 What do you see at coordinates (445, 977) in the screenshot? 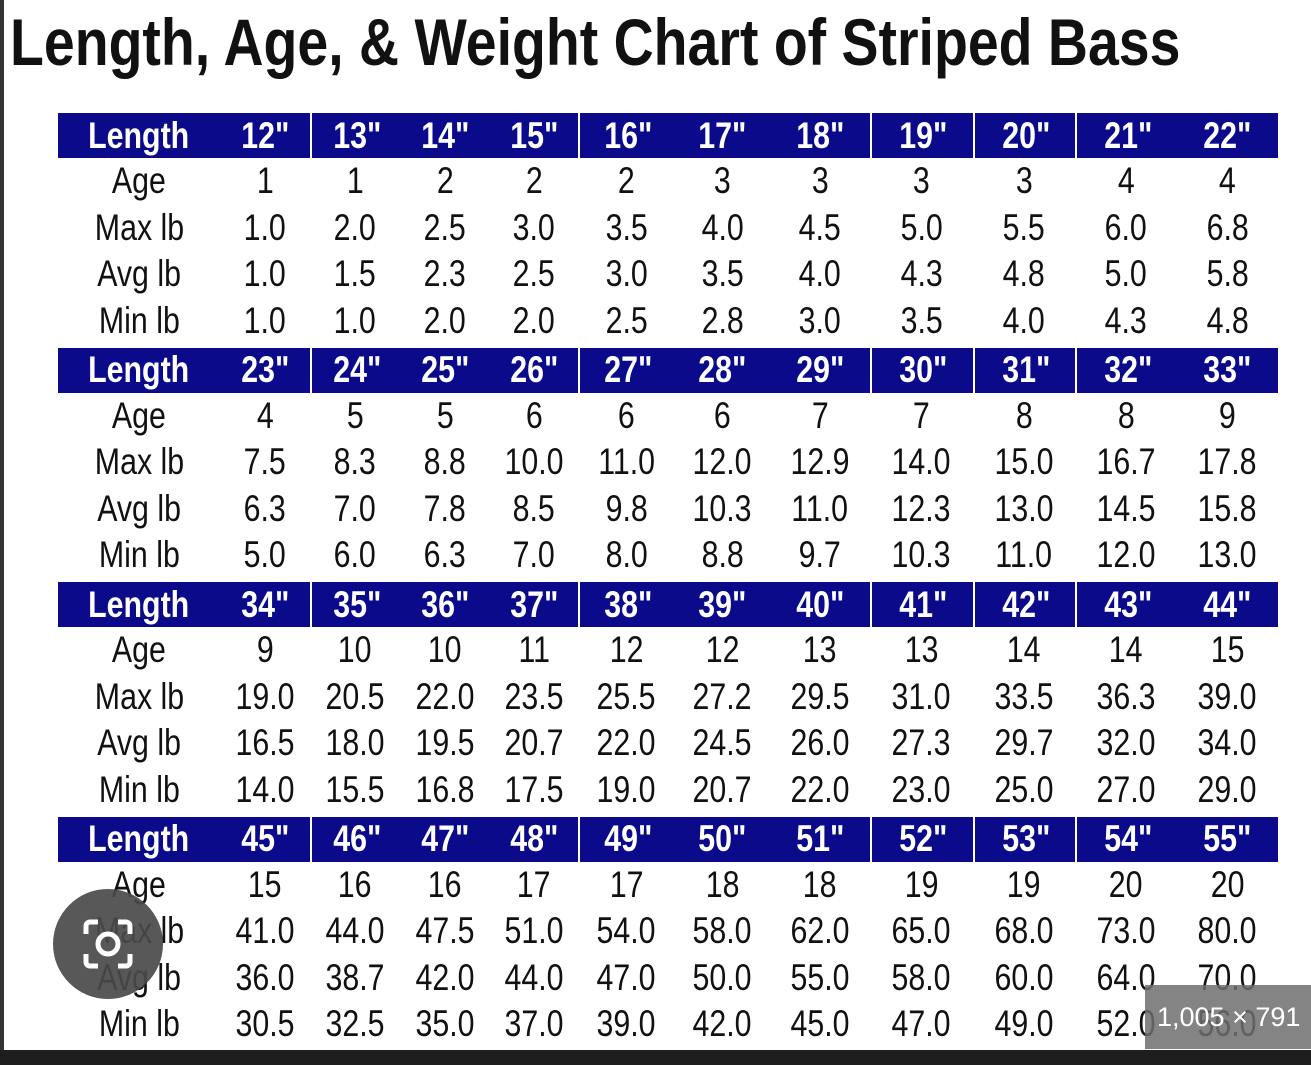
I see `value: 42.0` at bounding box center [445, 977].